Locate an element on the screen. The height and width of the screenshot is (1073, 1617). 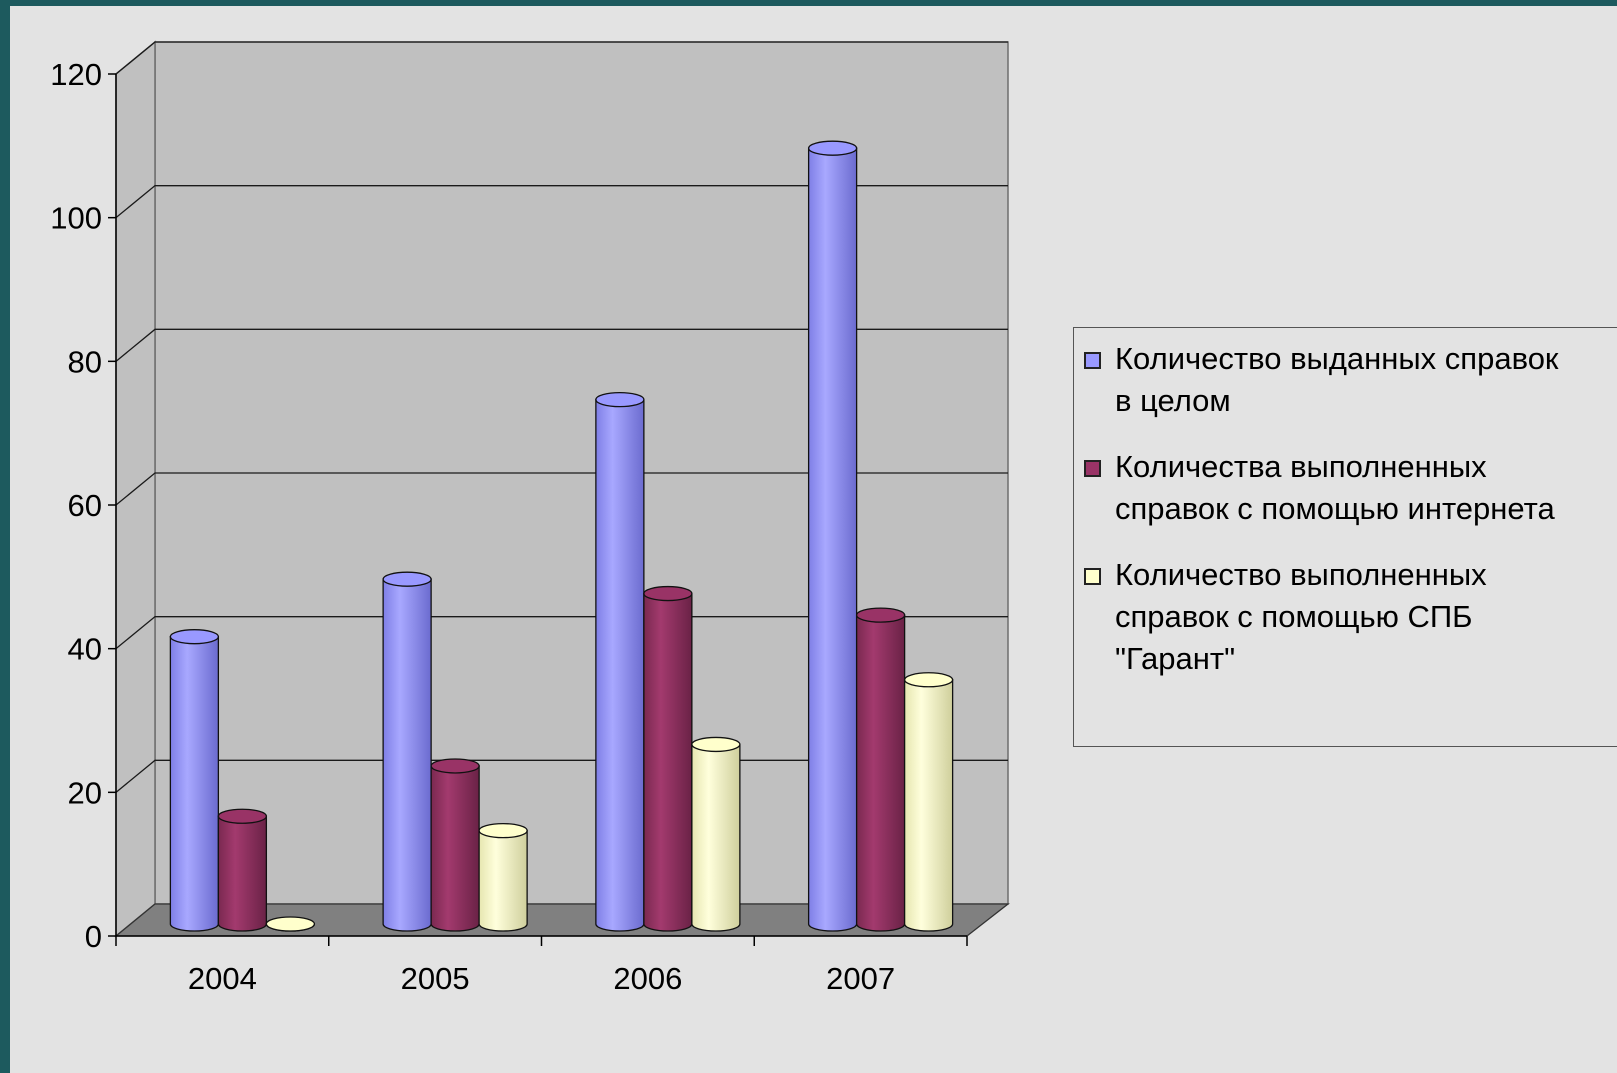
bar-cap-2007-s1 is located at coordinates (880, 615).